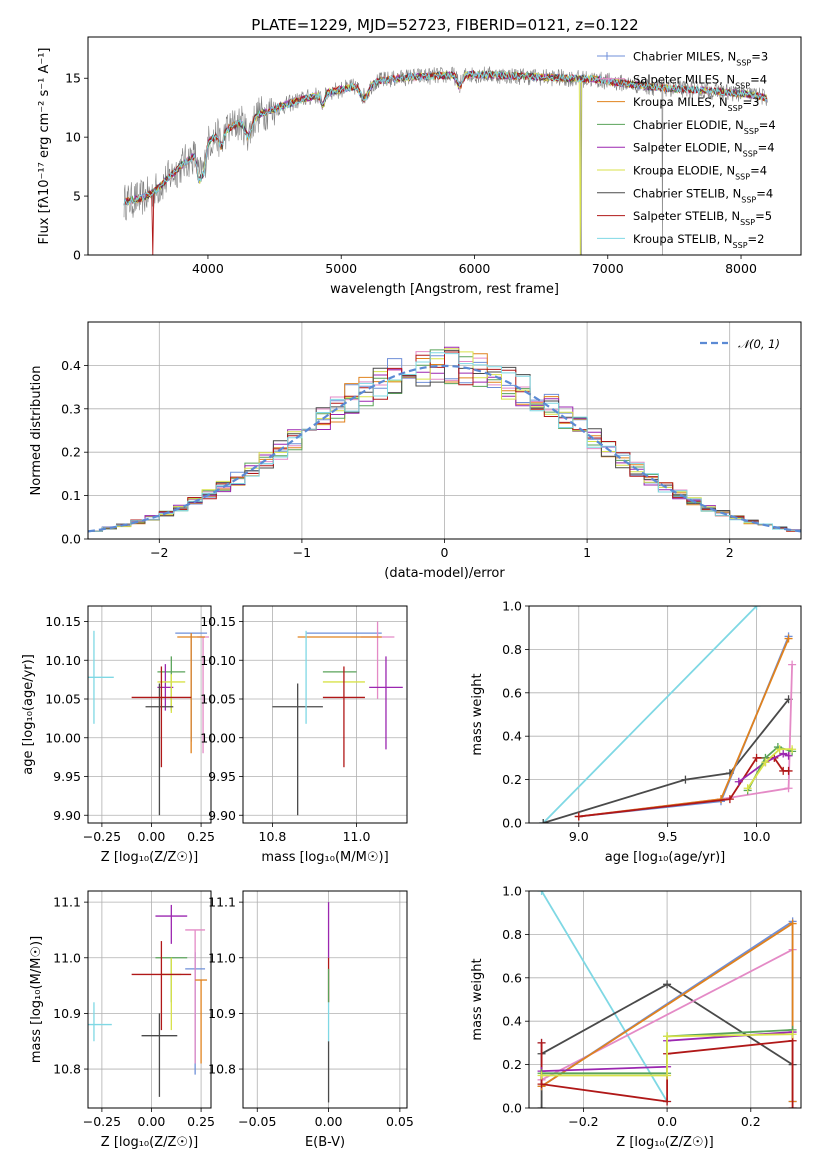 The height and width of the screenshot is (1170, 819). What do you see at coordinates (149, 1142) in the screenshot?
I see `mass-vs-z-xlabel: Z [log₁₀(Z/Z☉)]` at bounding box center [149, 1142].